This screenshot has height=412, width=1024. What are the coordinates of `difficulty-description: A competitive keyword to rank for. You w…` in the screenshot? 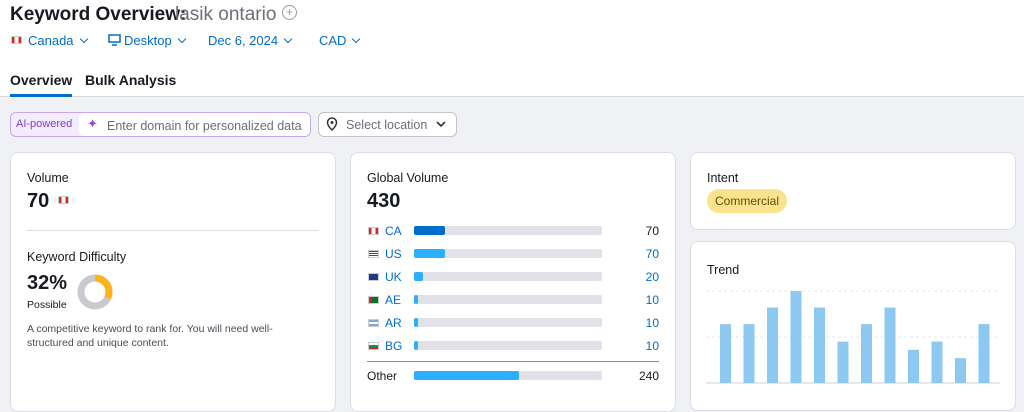 It's located at (150, 336).